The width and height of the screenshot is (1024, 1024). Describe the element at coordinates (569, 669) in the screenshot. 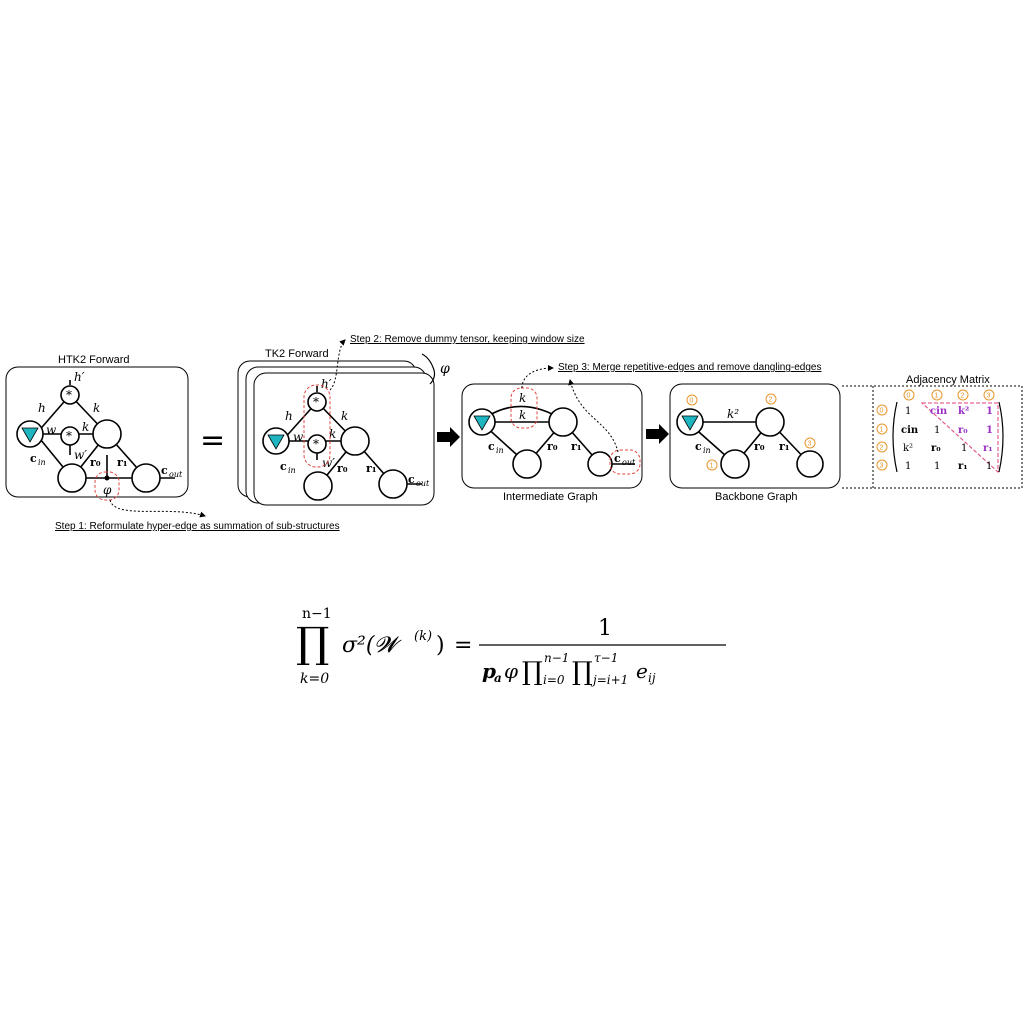

I see `formula-denominator: p a φ ∏ n−1 i=0 ∏ τ−1 j=i+1 e ij` at that location.